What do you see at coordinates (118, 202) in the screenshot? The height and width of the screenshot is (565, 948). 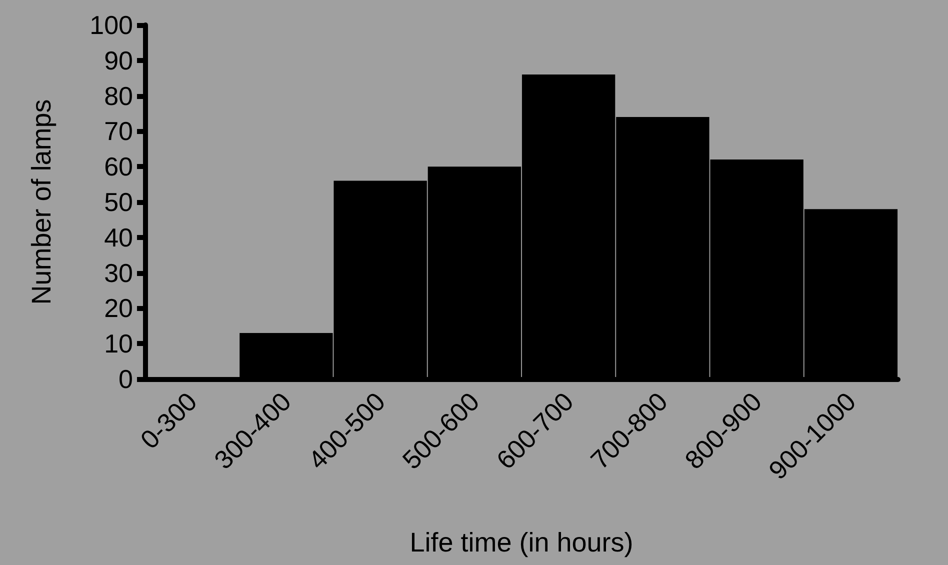 I see `y-tick-label: 50` at bounding box center [118, 202].